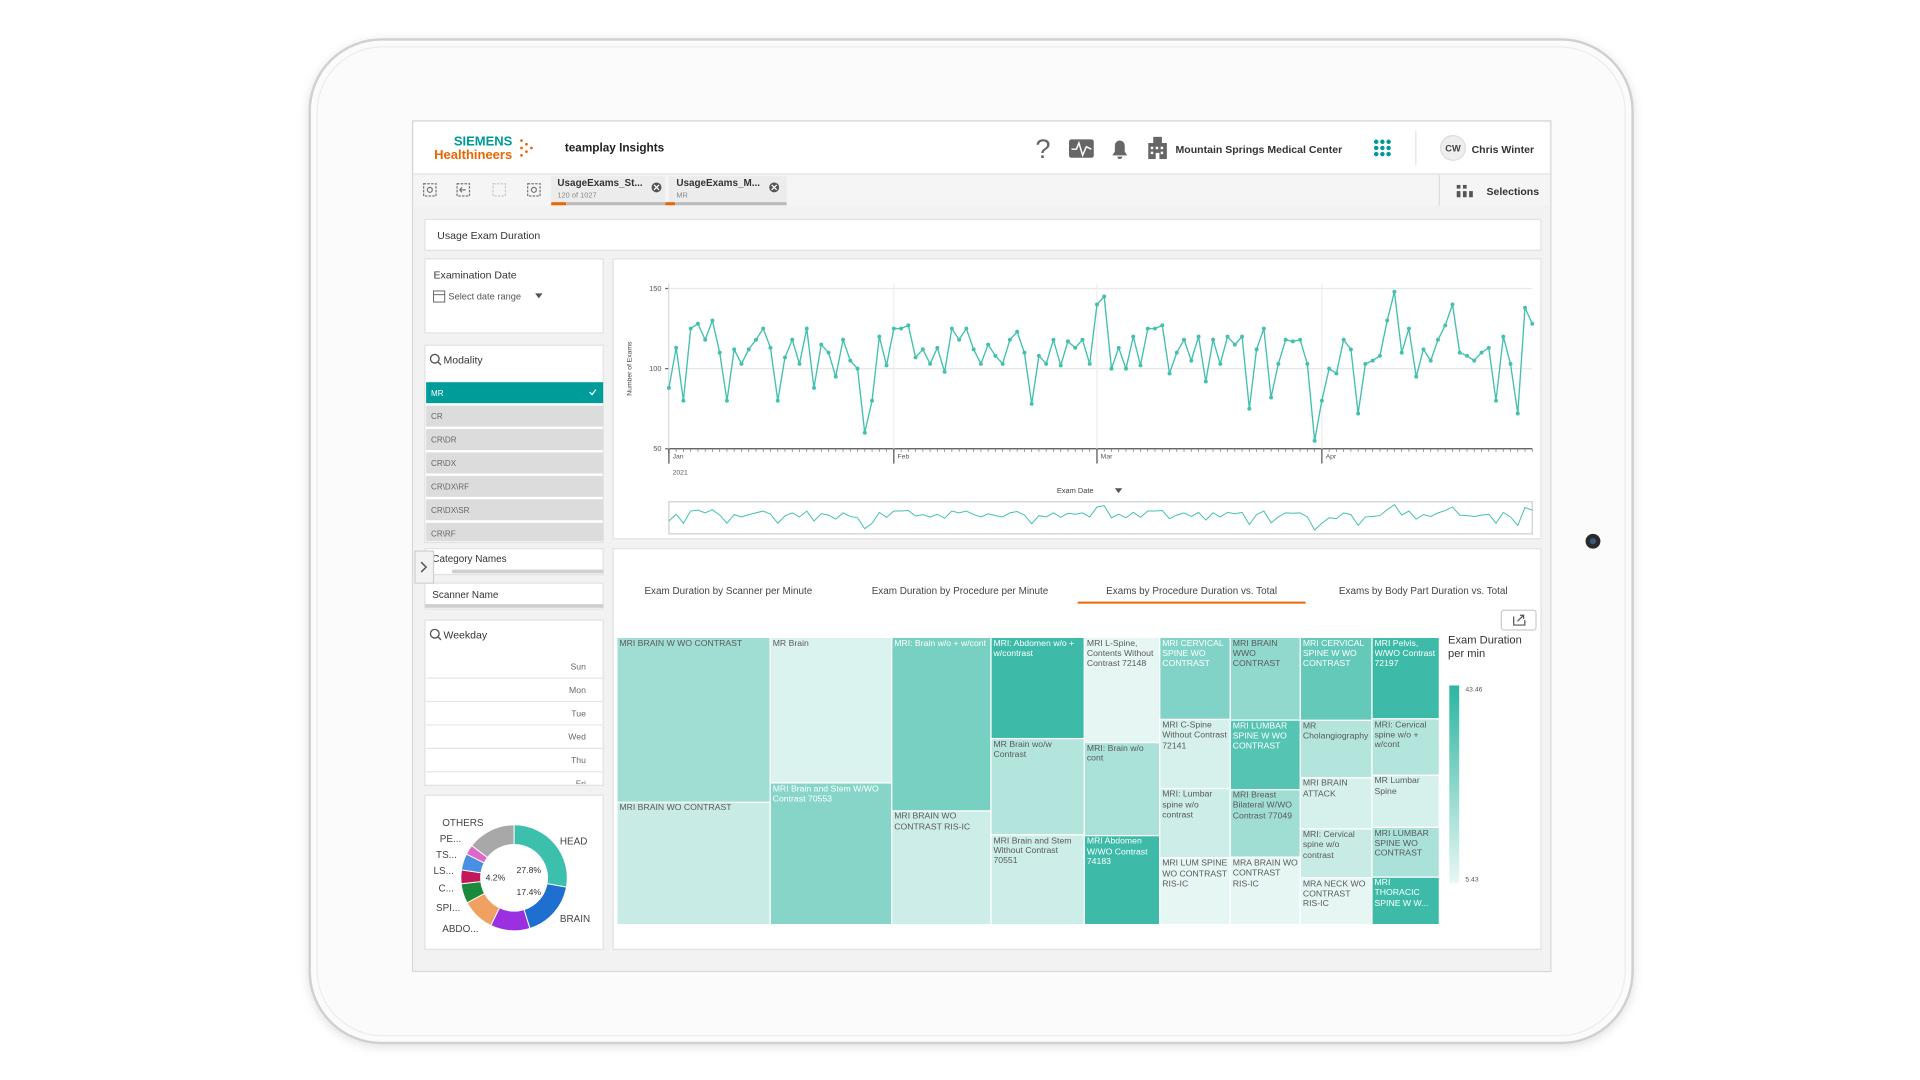 This screenshot has width=1920, height=1080. I want to click on site-icon, so click(1157, 148).